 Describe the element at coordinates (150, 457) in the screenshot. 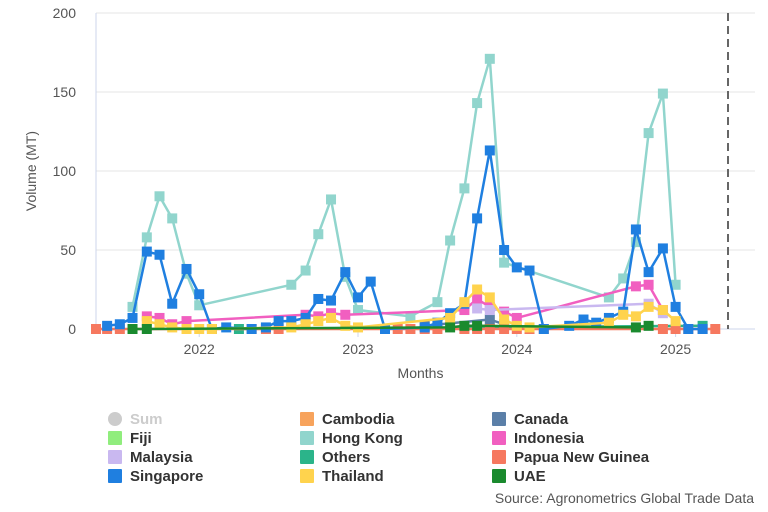

I see `legend-item-malaysia: Malaysia` at that location.